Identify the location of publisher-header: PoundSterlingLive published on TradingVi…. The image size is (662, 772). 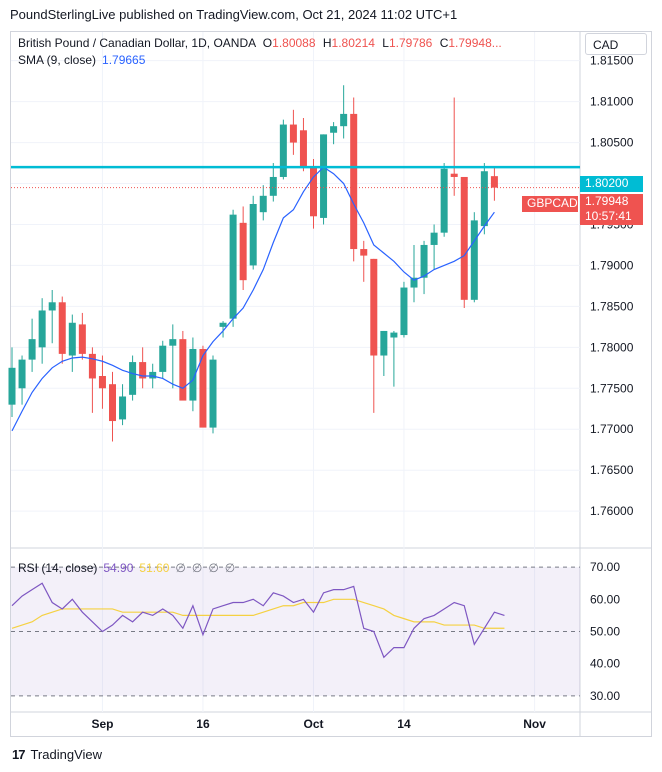
(234, 14).